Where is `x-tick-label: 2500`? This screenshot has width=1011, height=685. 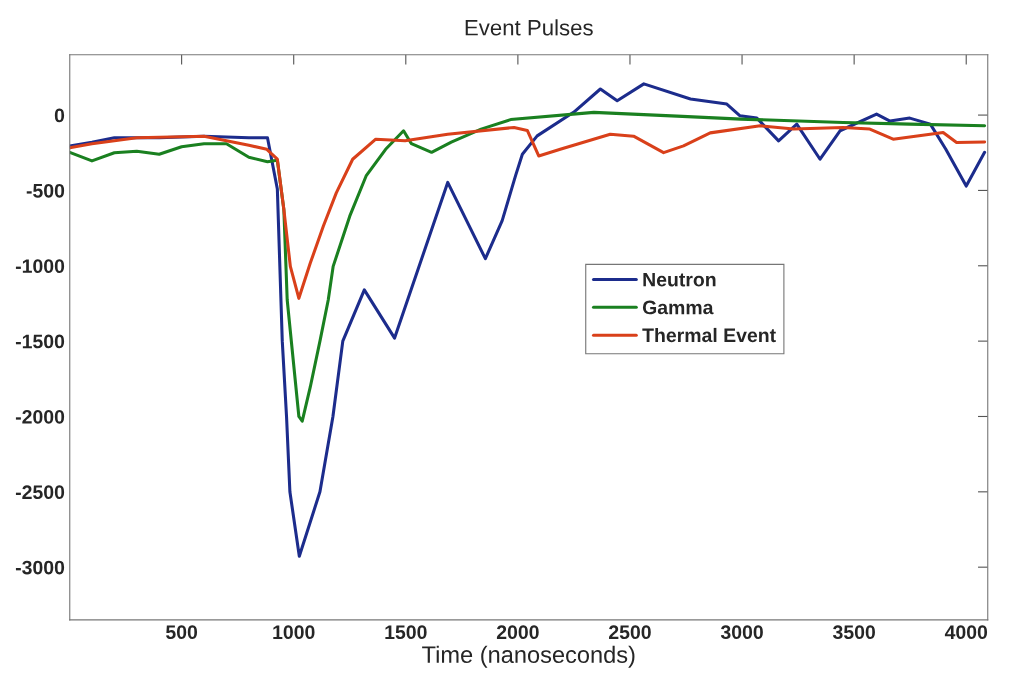 x-tick-label: 2500 is located at coordinates (630, 632).